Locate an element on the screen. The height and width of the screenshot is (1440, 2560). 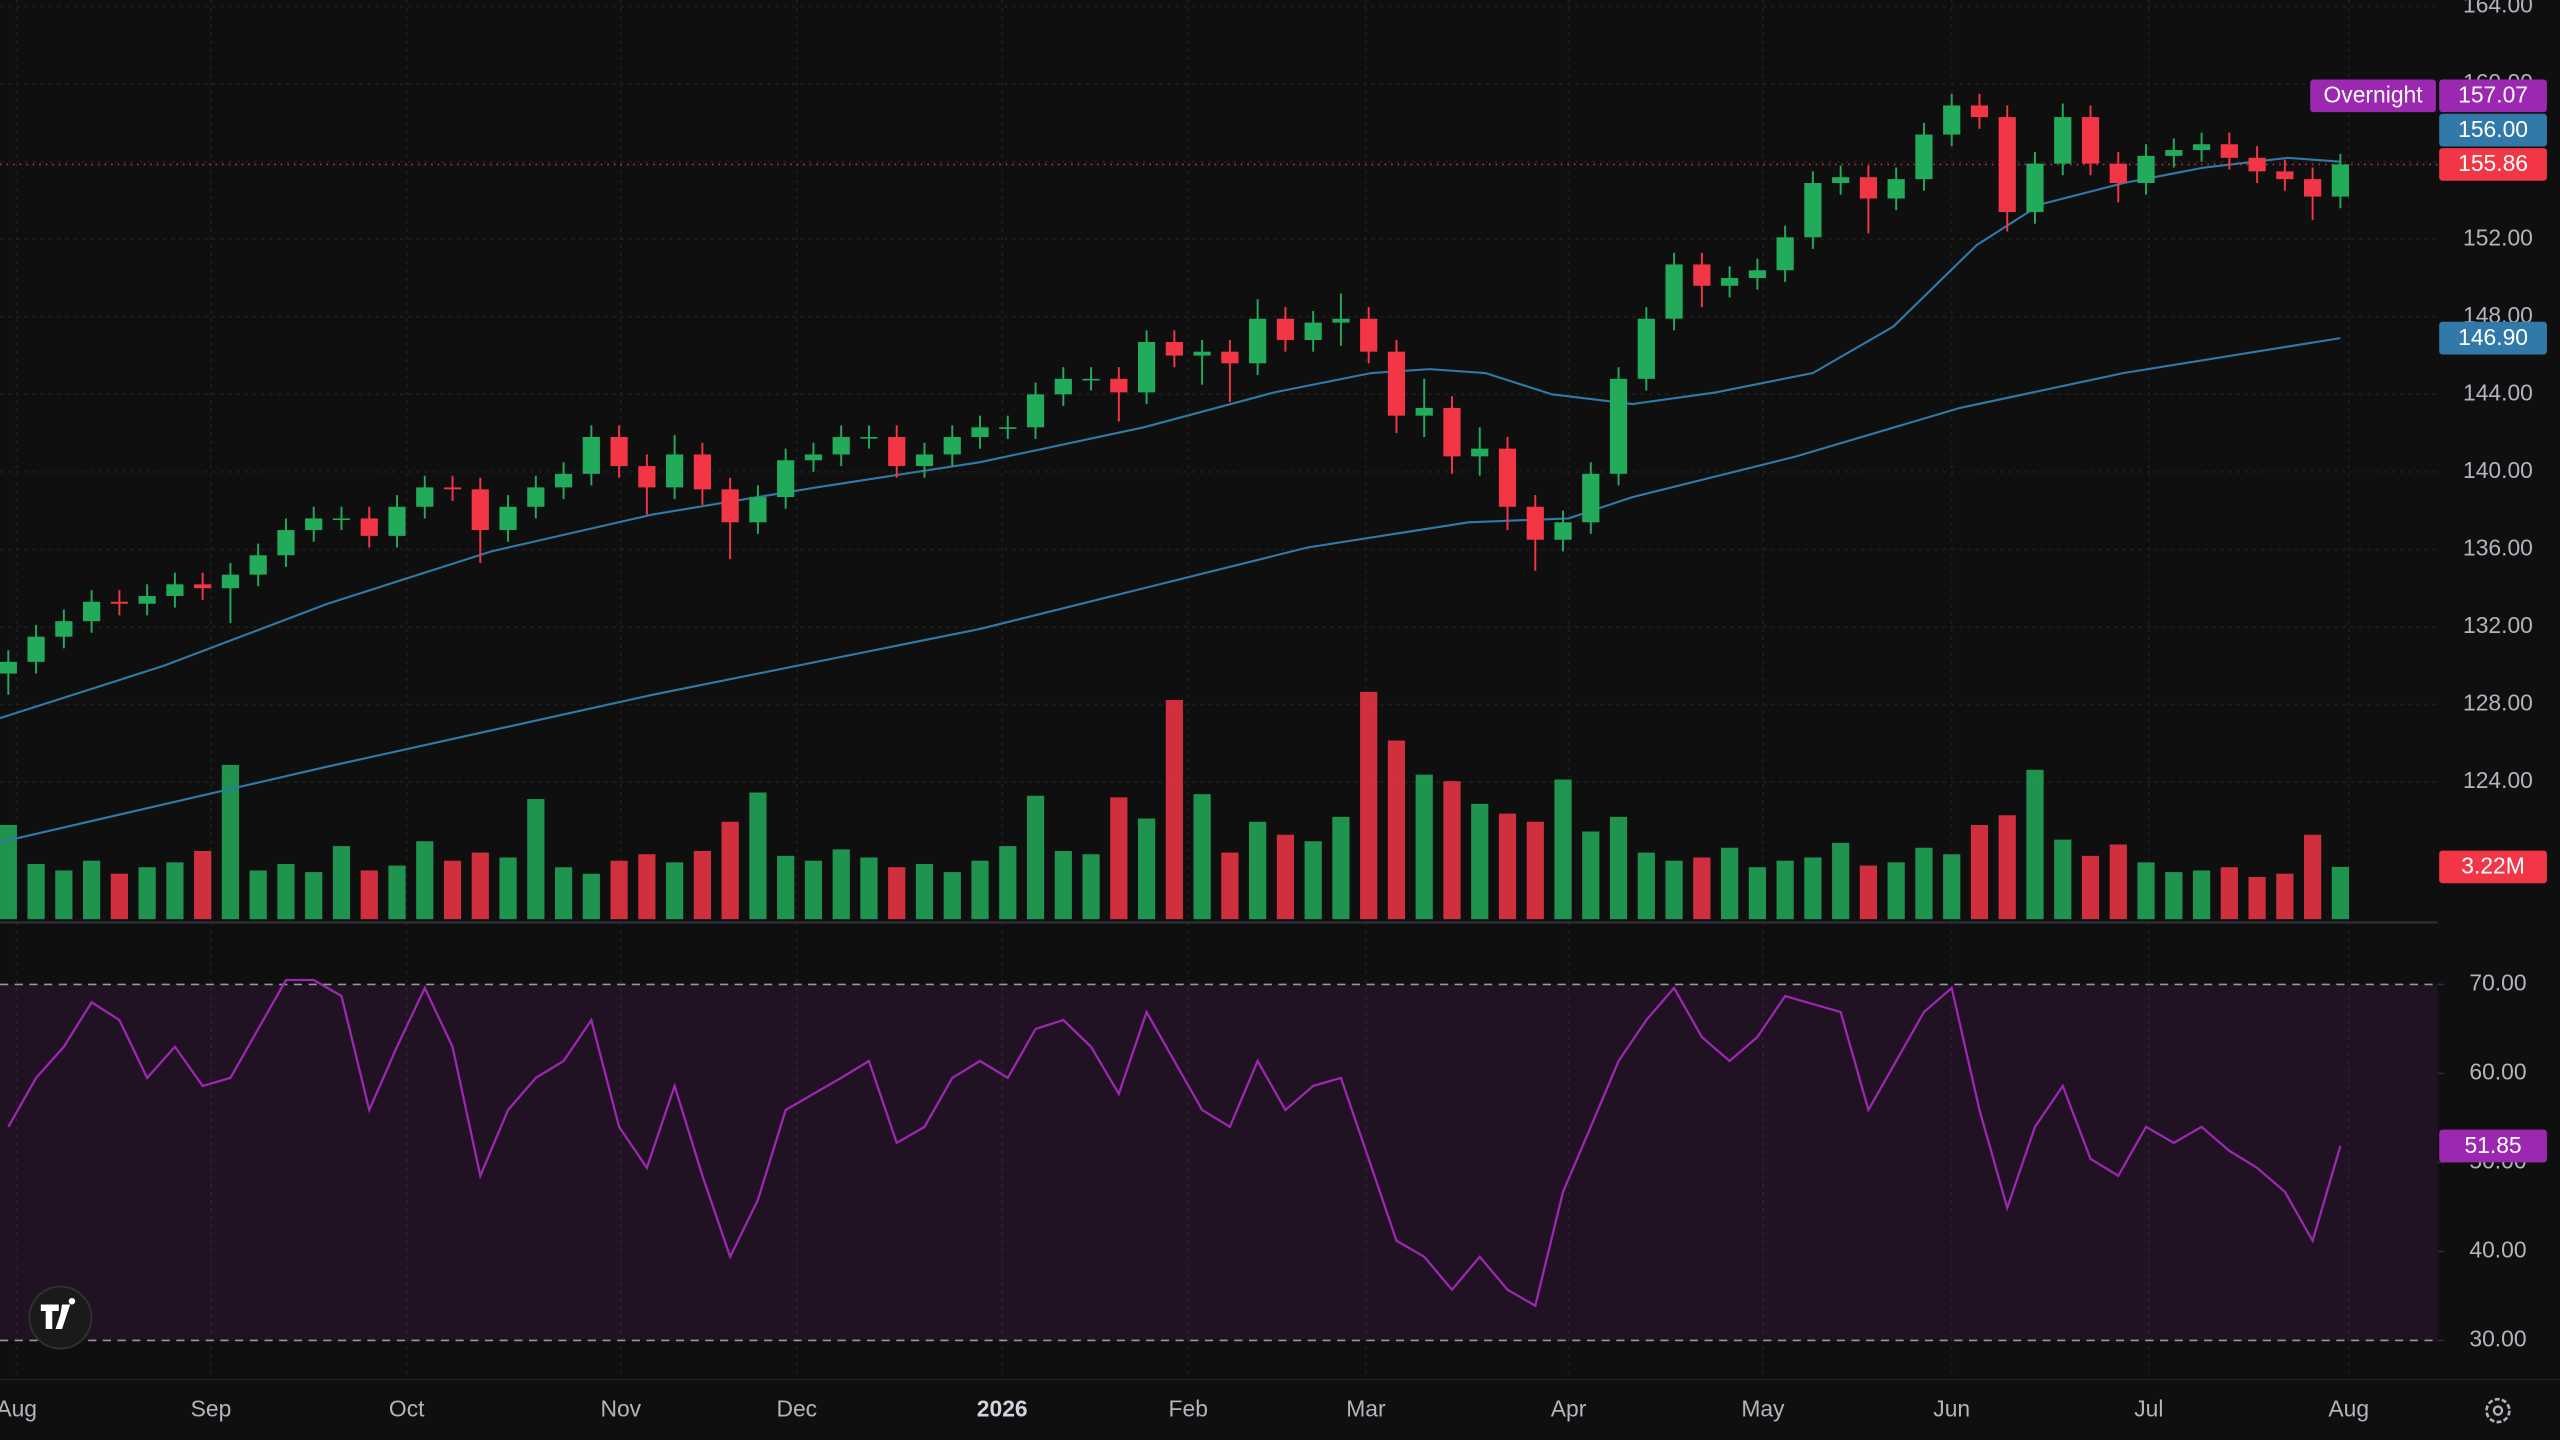
gear-outer is located at coordinates (2498, 1410).